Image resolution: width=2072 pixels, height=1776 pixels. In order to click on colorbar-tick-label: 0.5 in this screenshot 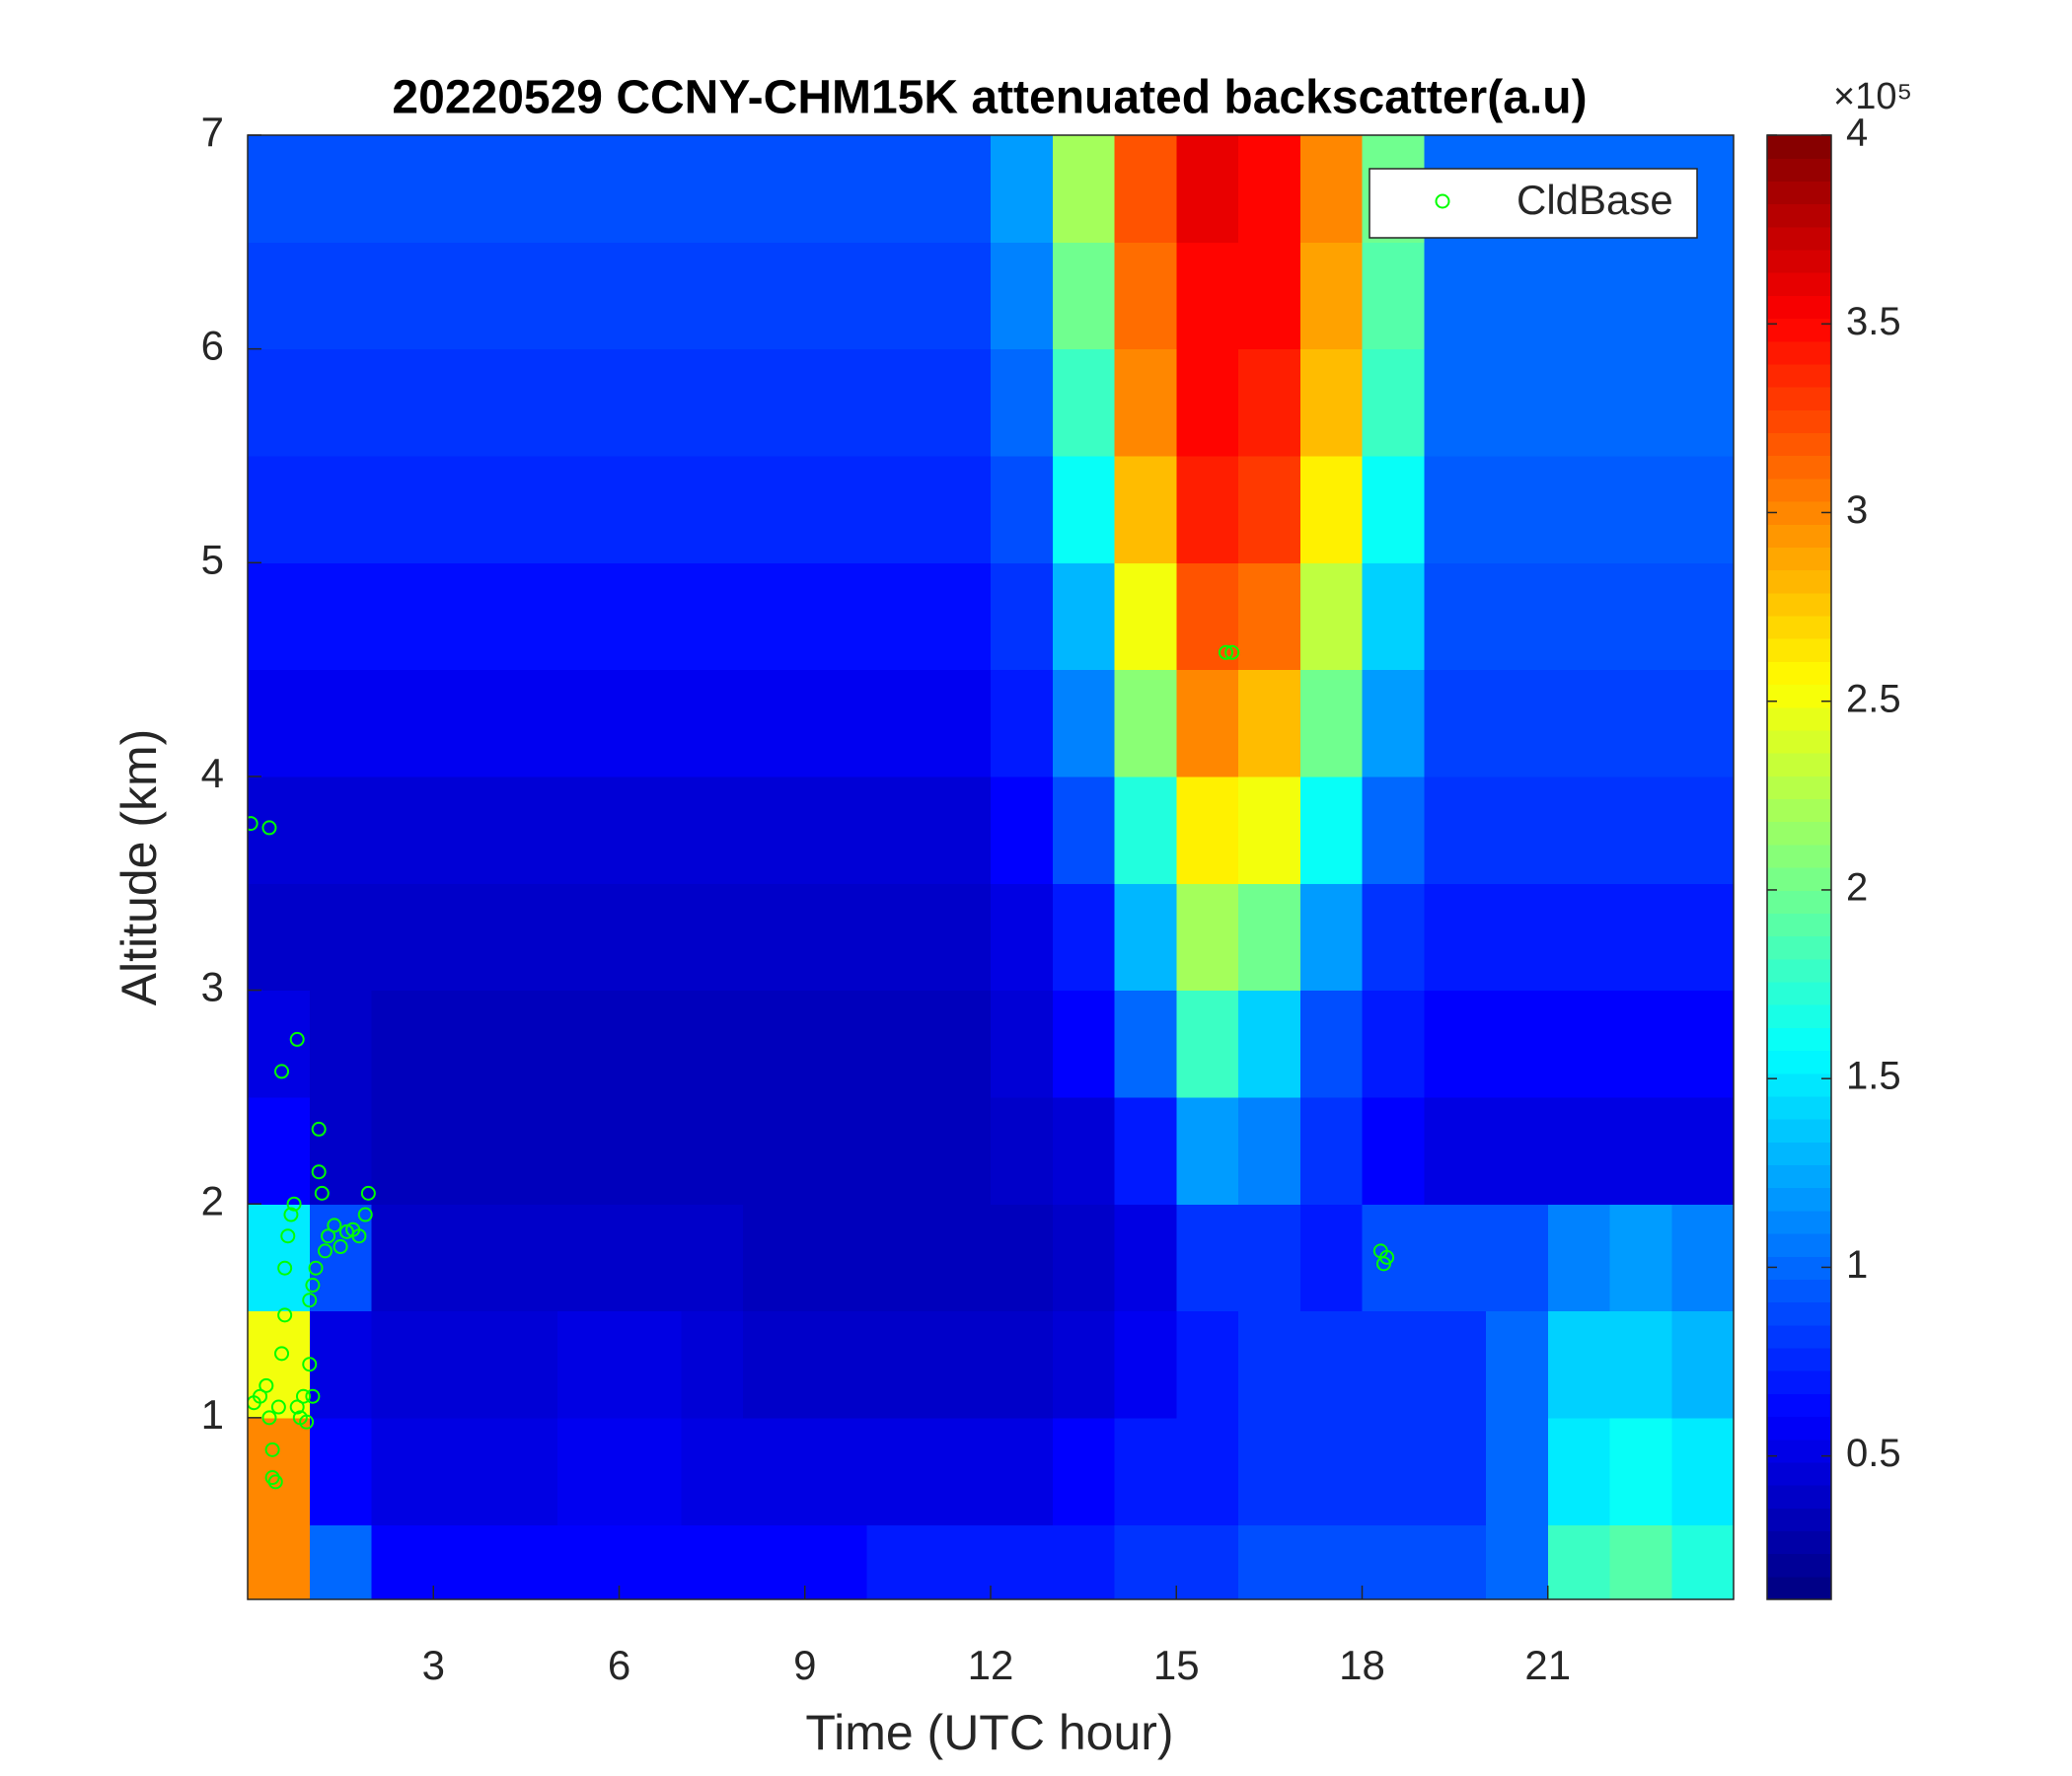, I will do `click(1874, 1454)`.